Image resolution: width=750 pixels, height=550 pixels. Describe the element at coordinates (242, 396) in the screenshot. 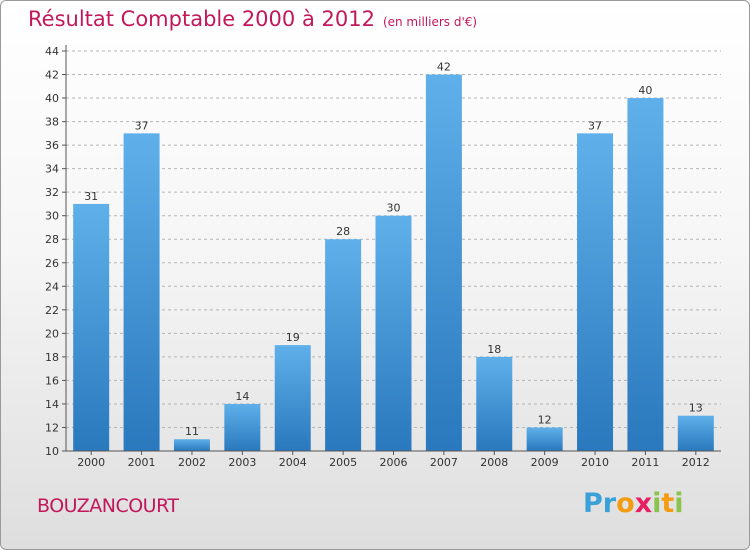

I see `data-label: 14` at that location.